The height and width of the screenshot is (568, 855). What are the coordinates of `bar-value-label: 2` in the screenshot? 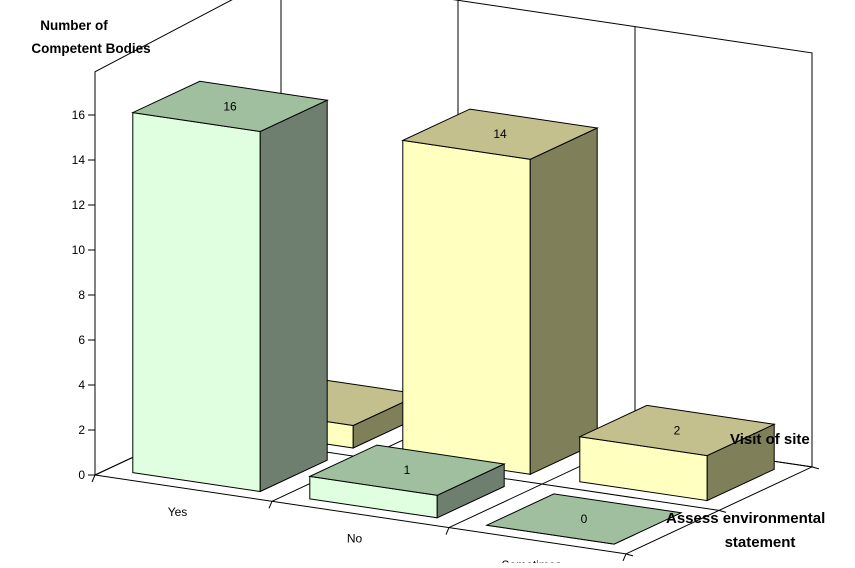 It's located at (677, 431).